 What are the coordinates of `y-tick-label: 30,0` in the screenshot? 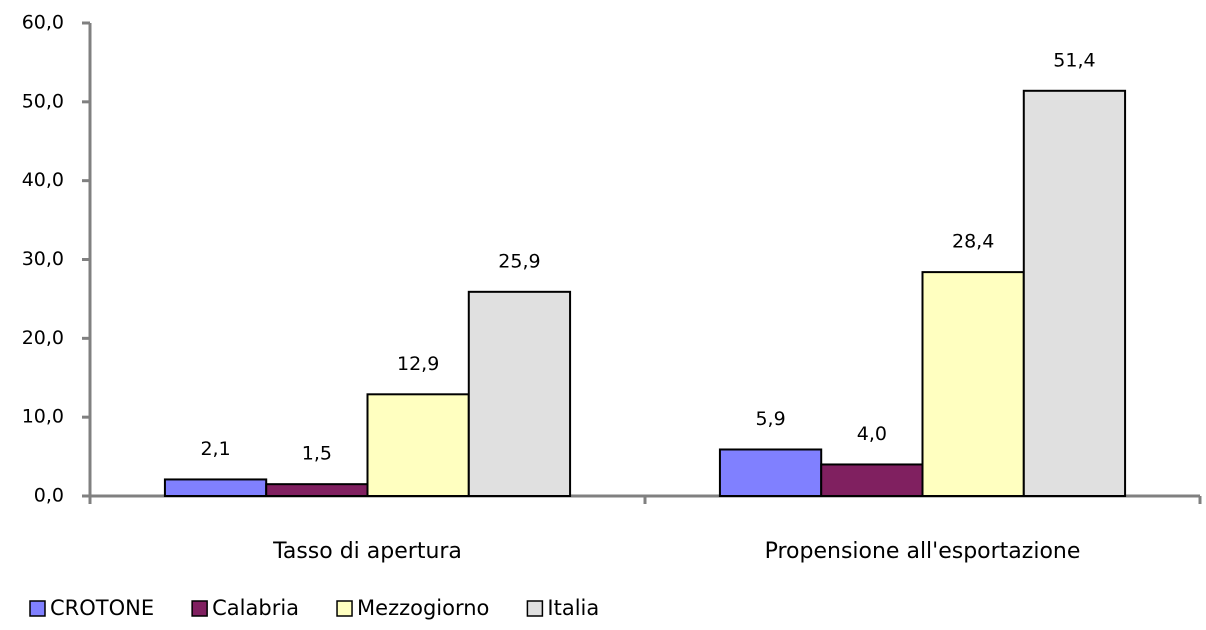 It's located at (43, 259).